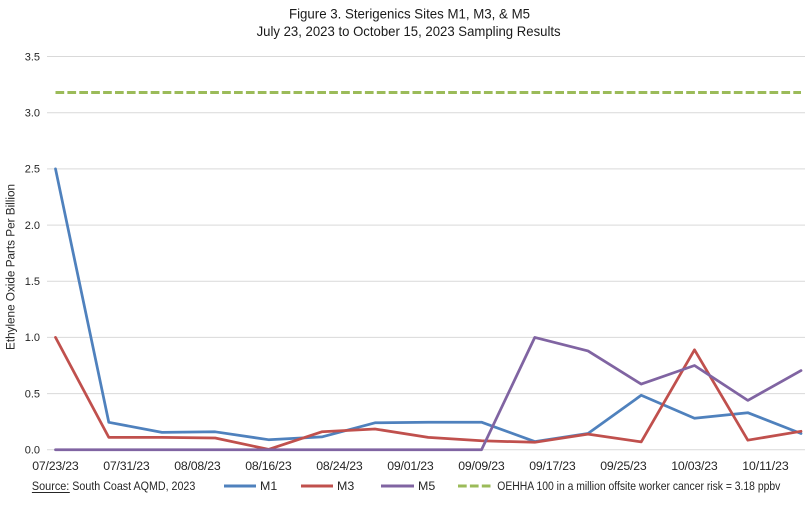 The image size is (812, 508). I want to click on svg-text: 08/08/23, so click(197, 466).